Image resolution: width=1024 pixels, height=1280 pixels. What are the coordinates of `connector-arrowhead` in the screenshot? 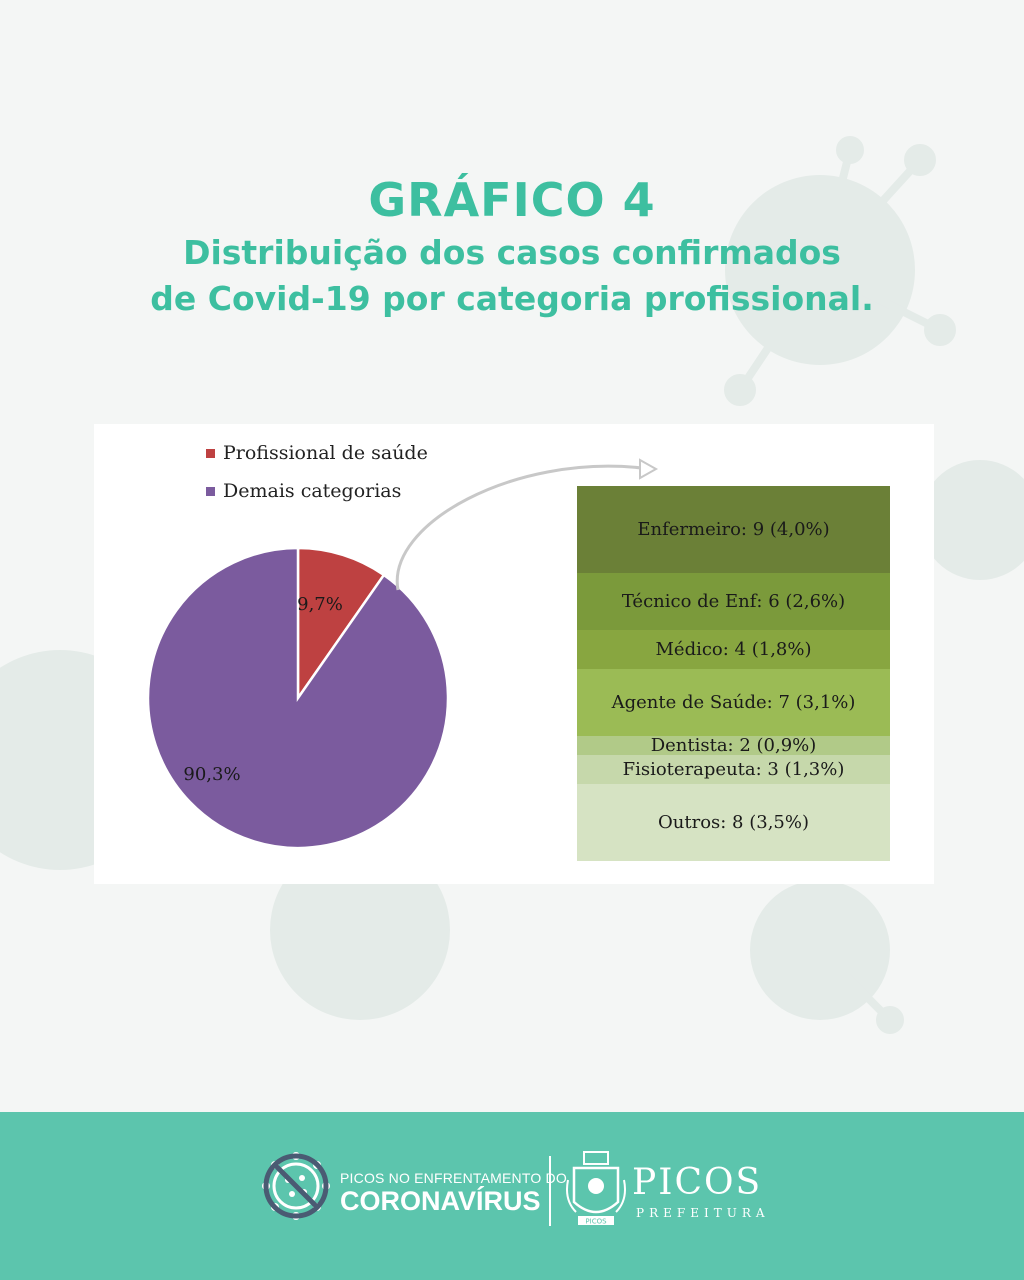 It's located at (649, 469).